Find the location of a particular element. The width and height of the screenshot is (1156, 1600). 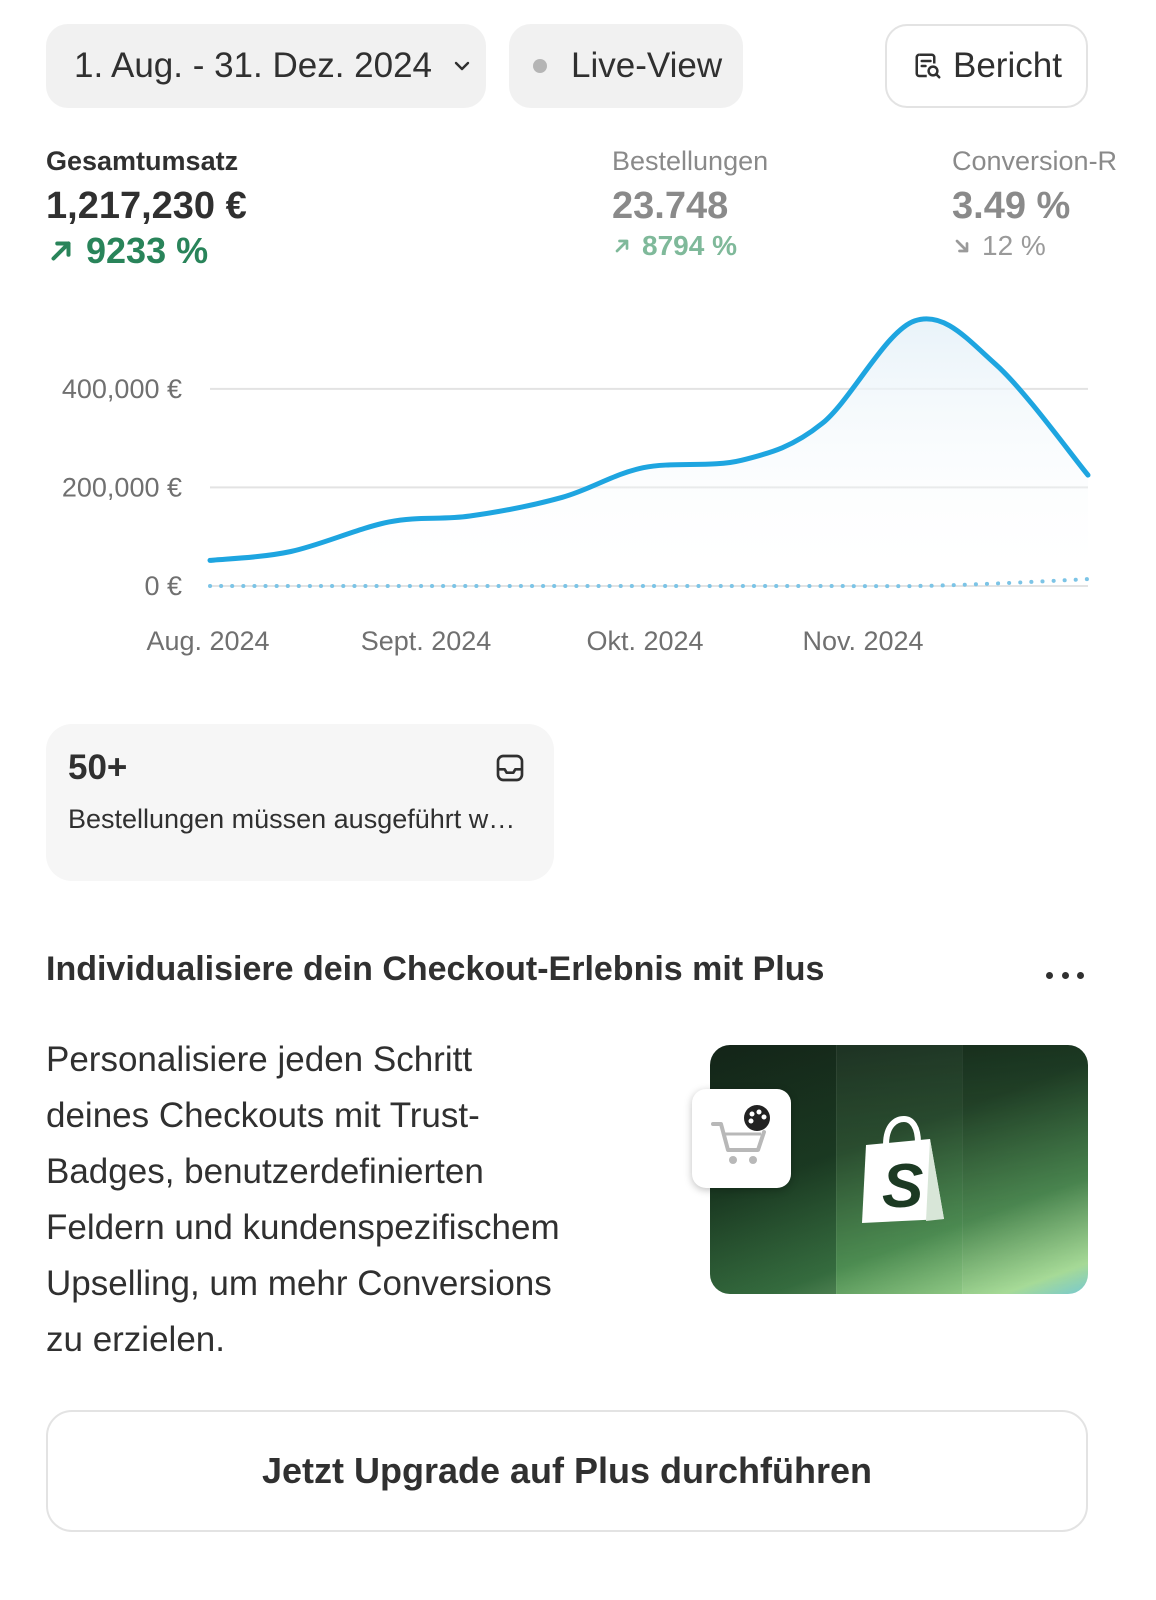

metric-value: 1,217,230 € is located at coordinates (146, 206).